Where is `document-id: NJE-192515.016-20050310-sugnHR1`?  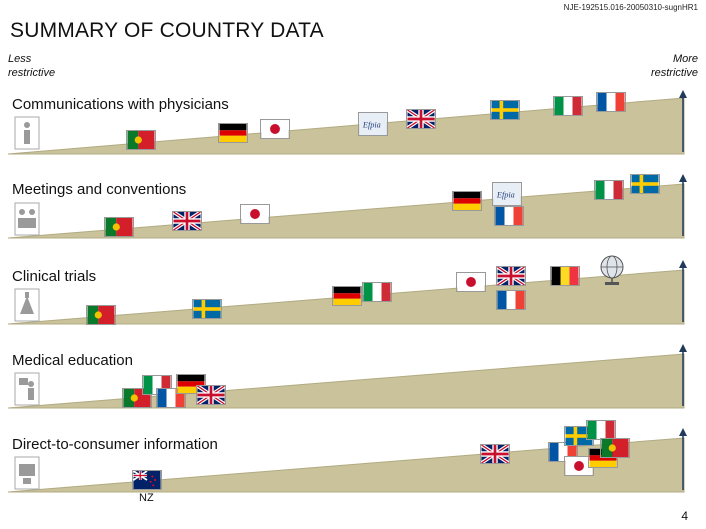
document-id: NJE-192515.016-20050310-sugnHR1 is located at coordinates (630, 7).